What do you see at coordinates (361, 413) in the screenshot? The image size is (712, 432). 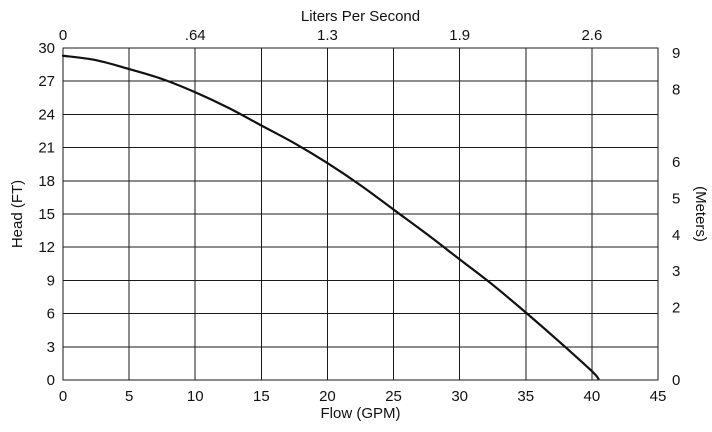 I see `x-axis-title: Flow (GPM)` at bounding box center [361, 413].